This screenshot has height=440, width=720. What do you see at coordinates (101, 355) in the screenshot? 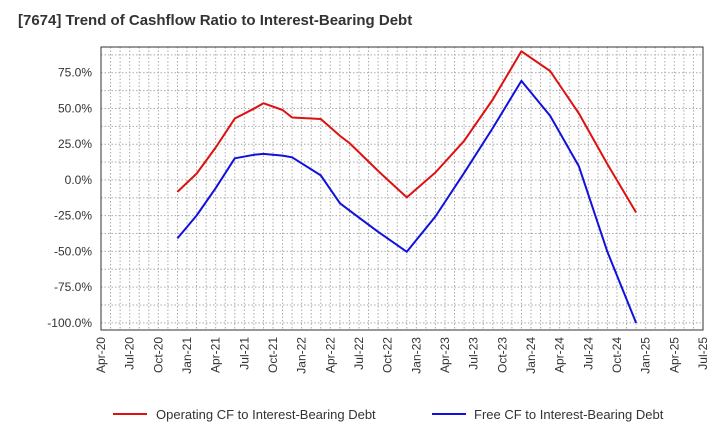
I see `x-tick-label: Apr-20` at bounding box center [101, 355].